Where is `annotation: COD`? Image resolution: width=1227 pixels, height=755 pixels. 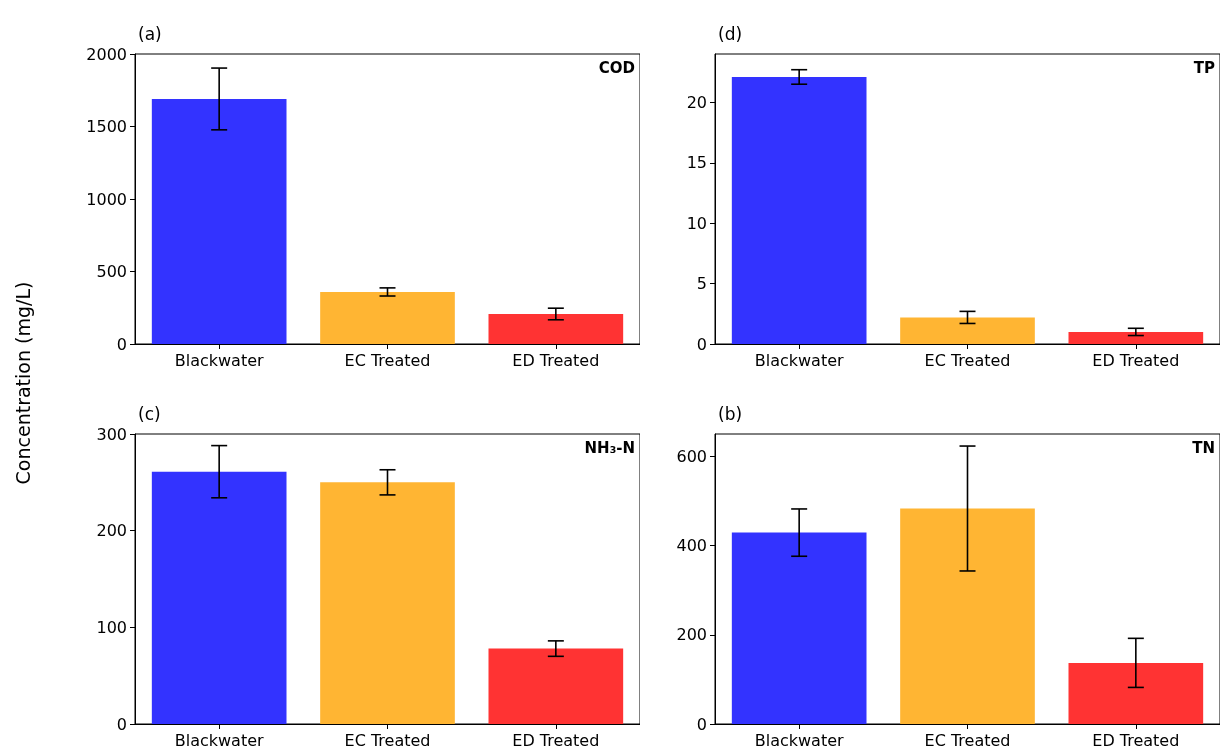
annotation: COD is located at coordinates (617, 67).